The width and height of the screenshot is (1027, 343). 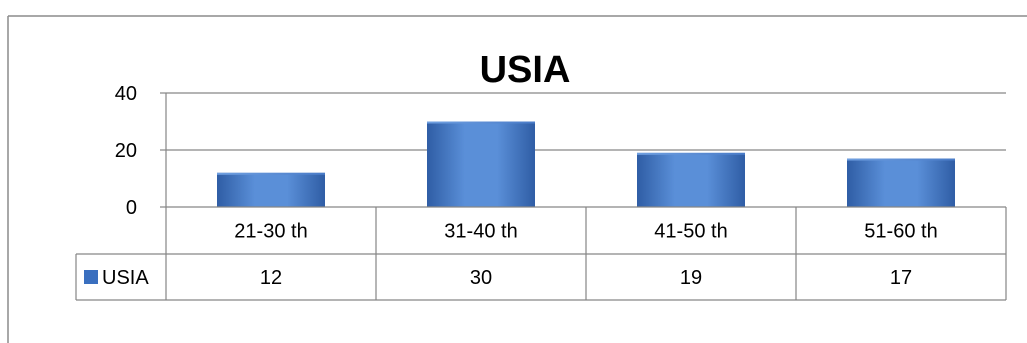 What do you see at coordinates (901, 278) in the screenshot?
I see `data-label: 17` at bounding box center [901, 278].